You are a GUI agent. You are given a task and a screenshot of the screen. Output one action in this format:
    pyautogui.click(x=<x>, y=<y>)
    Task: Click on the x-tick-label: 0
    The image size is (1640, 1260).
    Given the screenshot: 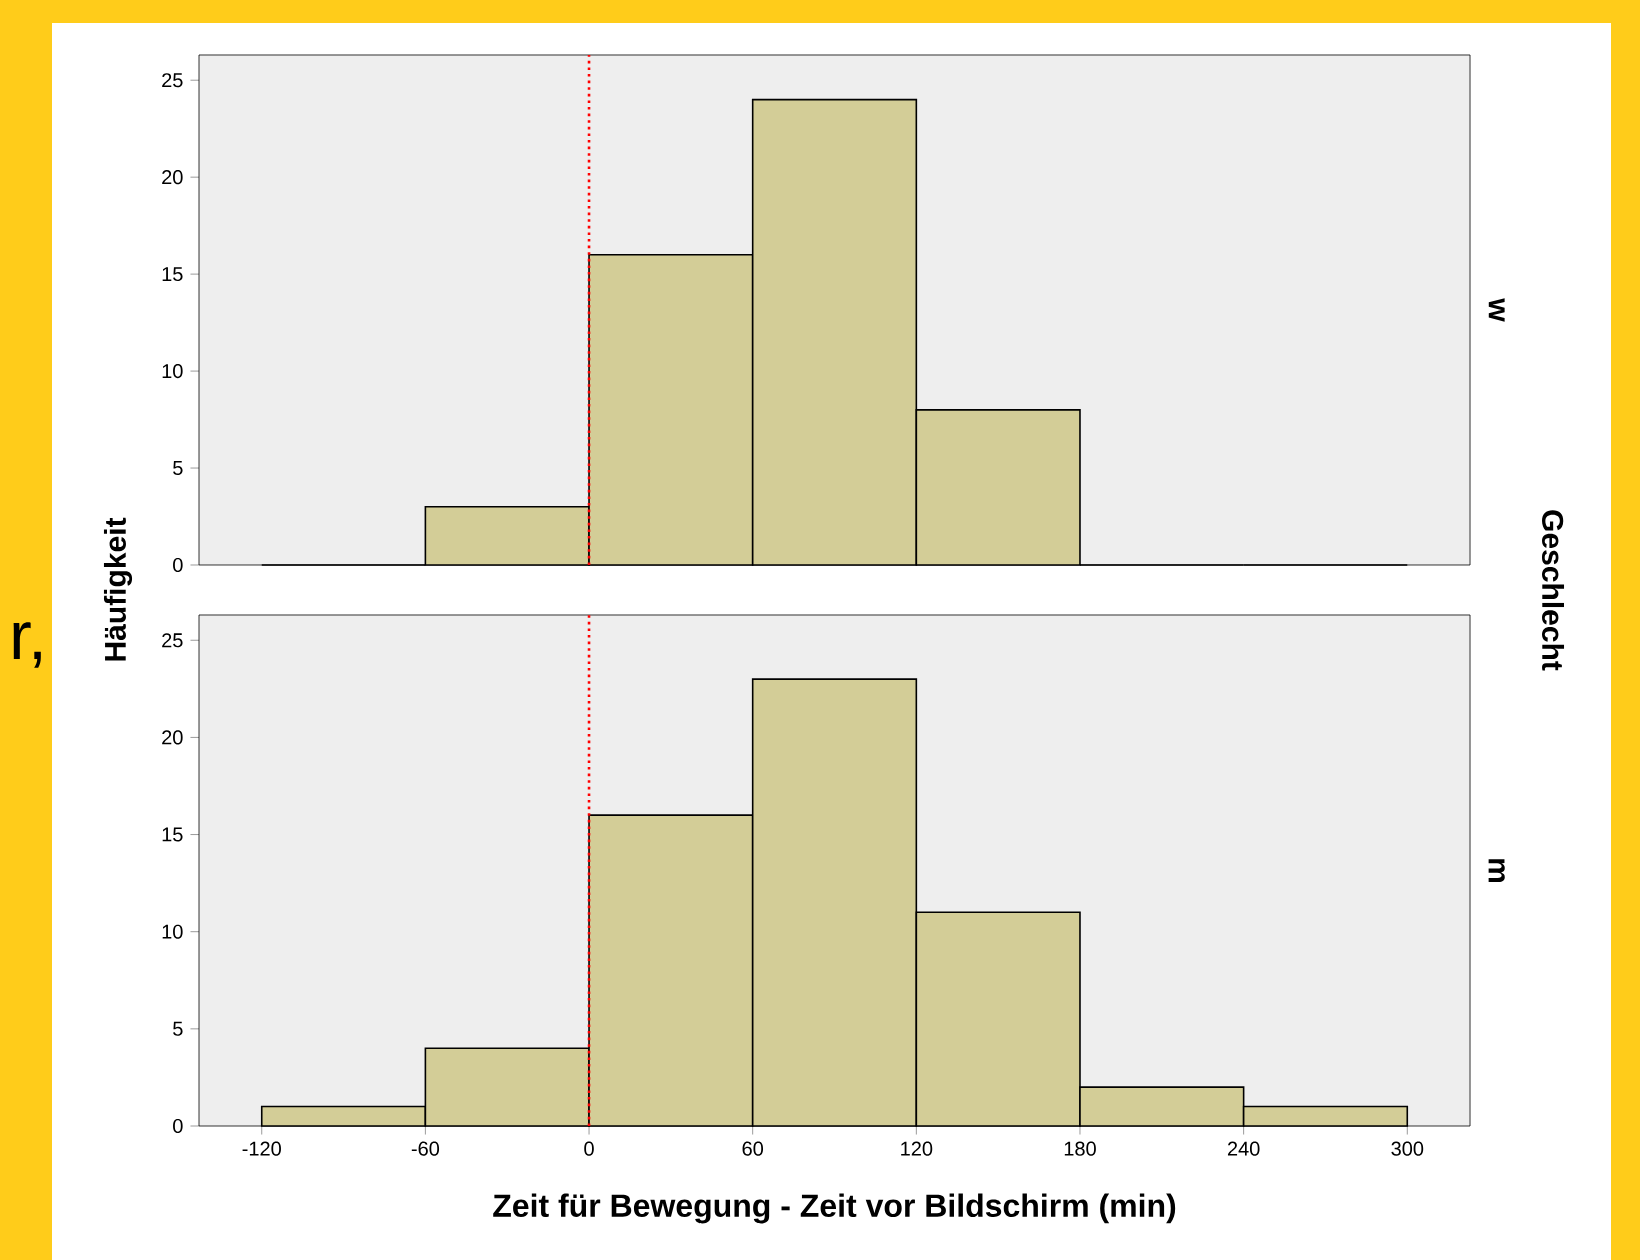 What is the action you would take?
    pyautogui.click(x=589, y=1148)
    